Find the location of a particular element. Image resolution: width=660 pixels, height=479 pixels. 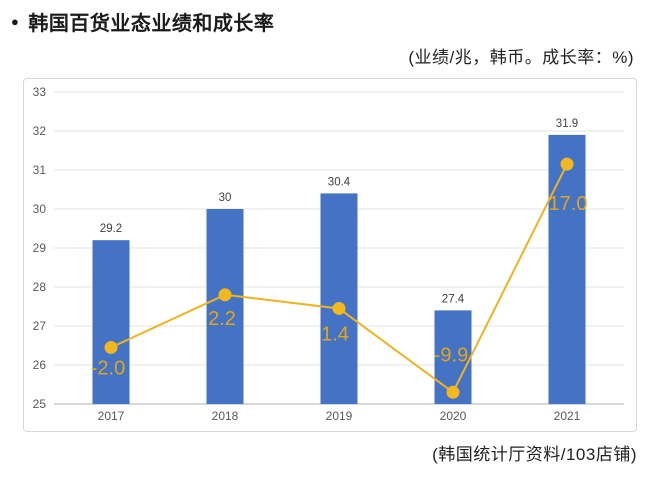

page-title: ● 韩国百货业态业绩和成长率 is located at coordinates (142, 21).